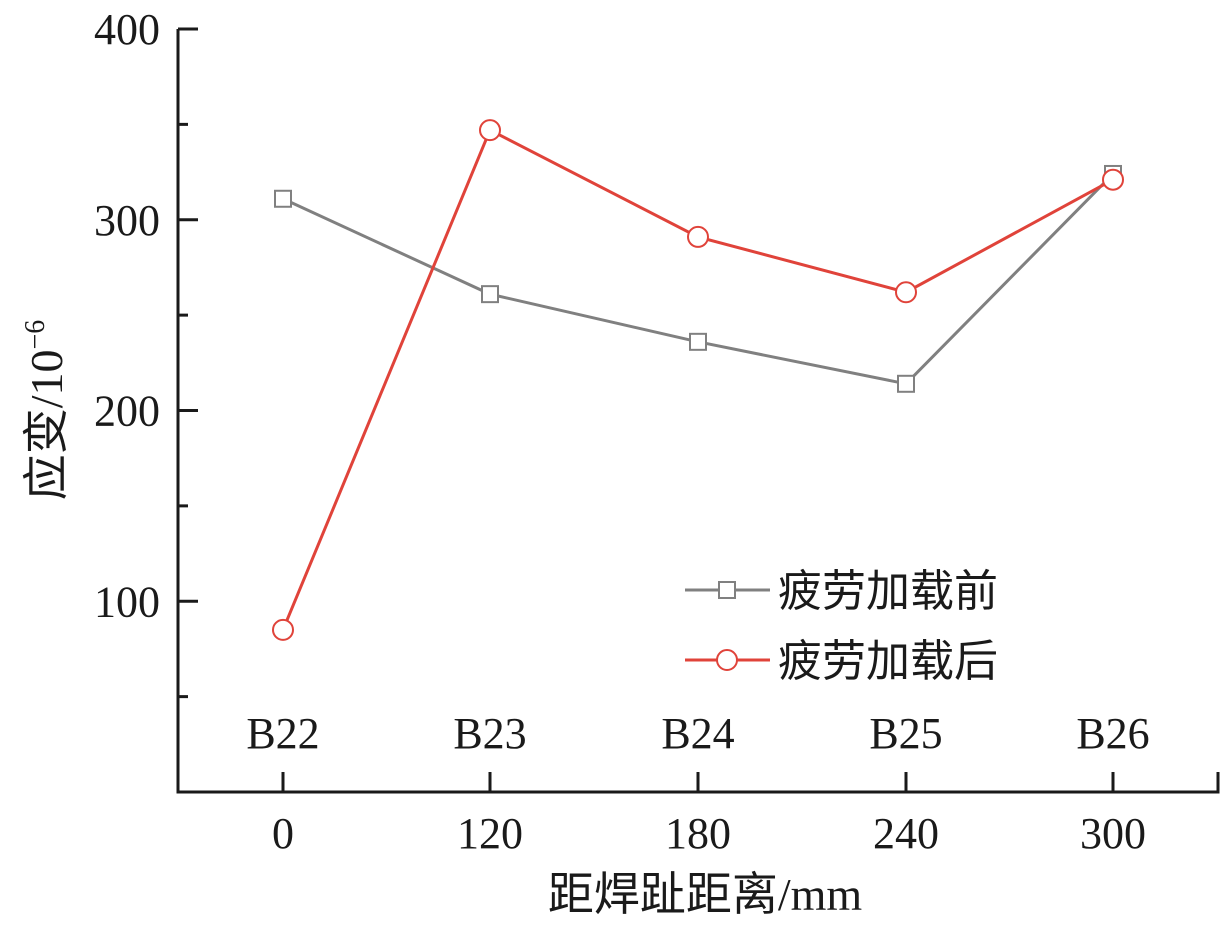 The height and width of the screenshot is (928, 1231). Describe the element at coordinates (727, 660) in the screenshot. I see `legend-circle-marker` at that location.